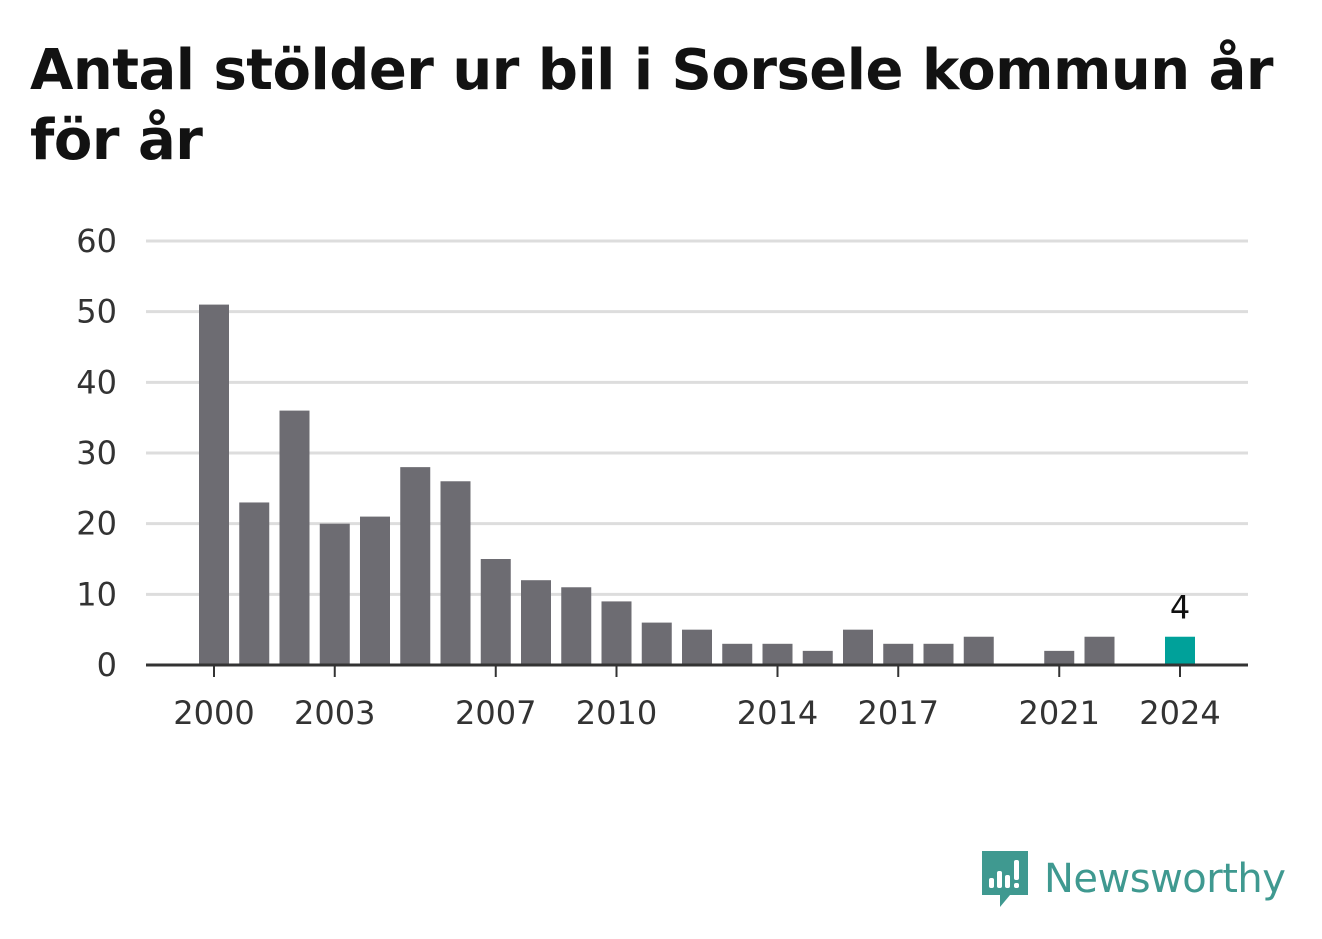 The image size is (1322, 939). Describe the element at coordinates (96, 312) in the screenshot. I see `y-tick-label: 50` at that location.